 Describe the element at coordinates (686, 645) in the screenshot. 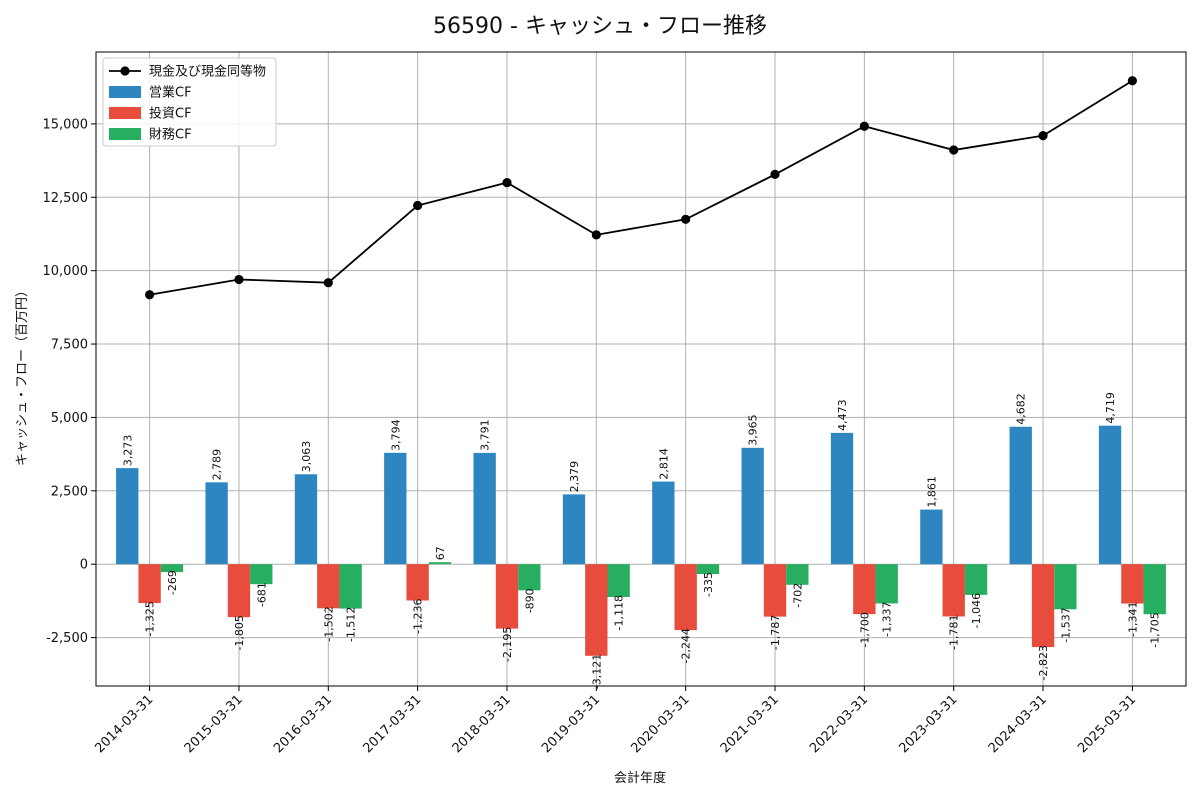

I see `bar-data-label: -2,244` at that location.